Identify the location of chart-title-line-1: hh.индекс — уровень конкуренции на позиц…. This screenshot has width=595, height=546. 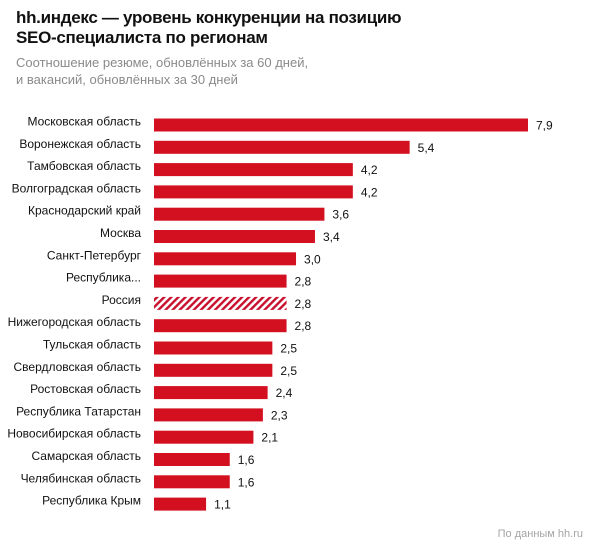
(209, 17).